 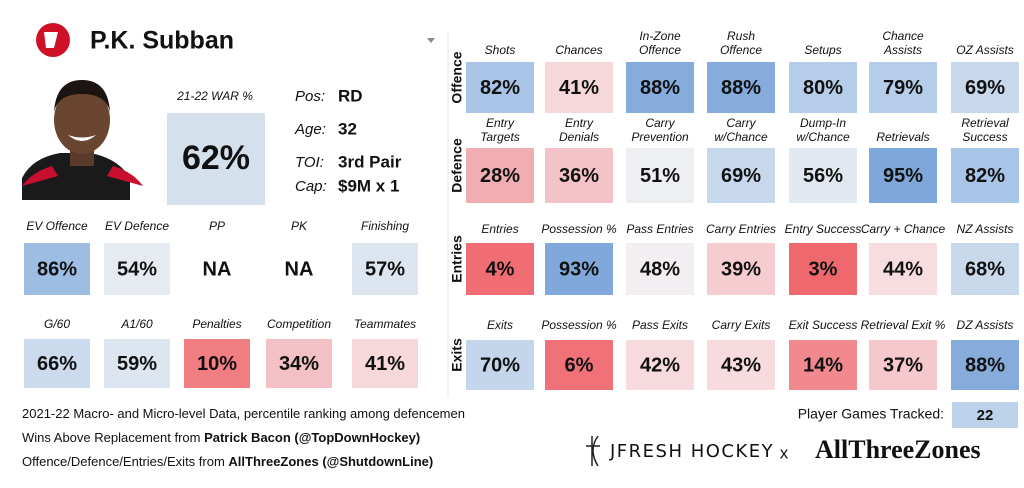 What do you see at coordinates (136, 324) in the screenshot?
I see `stat-label: A1/60` at bounding box center [136, 324].